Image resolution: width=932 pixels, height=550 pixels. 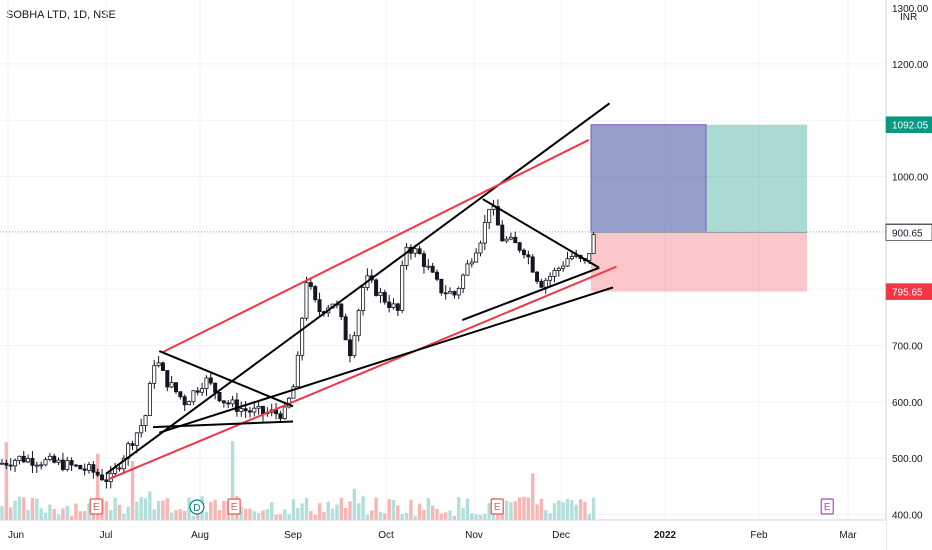 I want to click on triangle-lower, so click(x=530, y=294).